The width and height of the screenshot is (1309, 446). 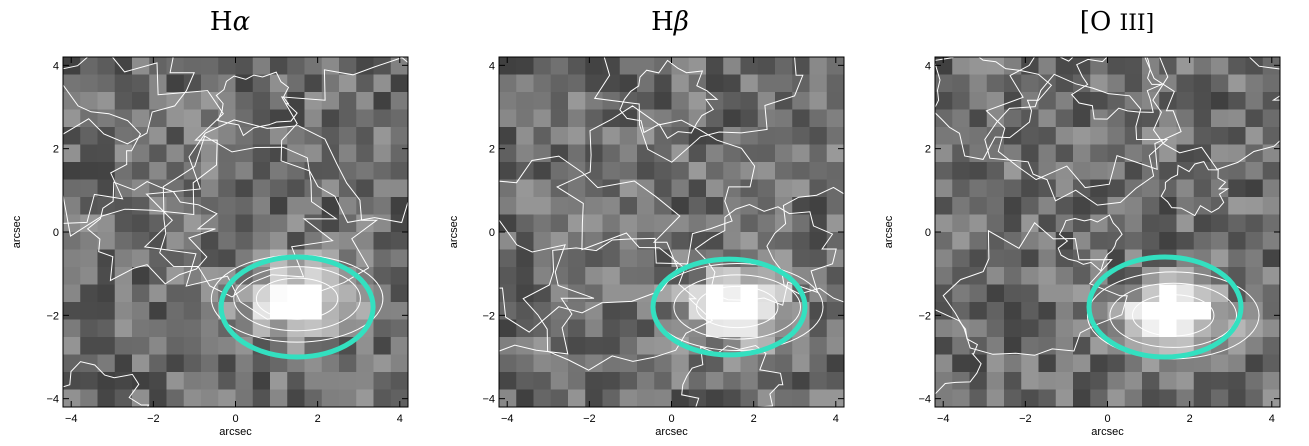 I want to click on x-tick-label: −4, so click(x=943, y=419).